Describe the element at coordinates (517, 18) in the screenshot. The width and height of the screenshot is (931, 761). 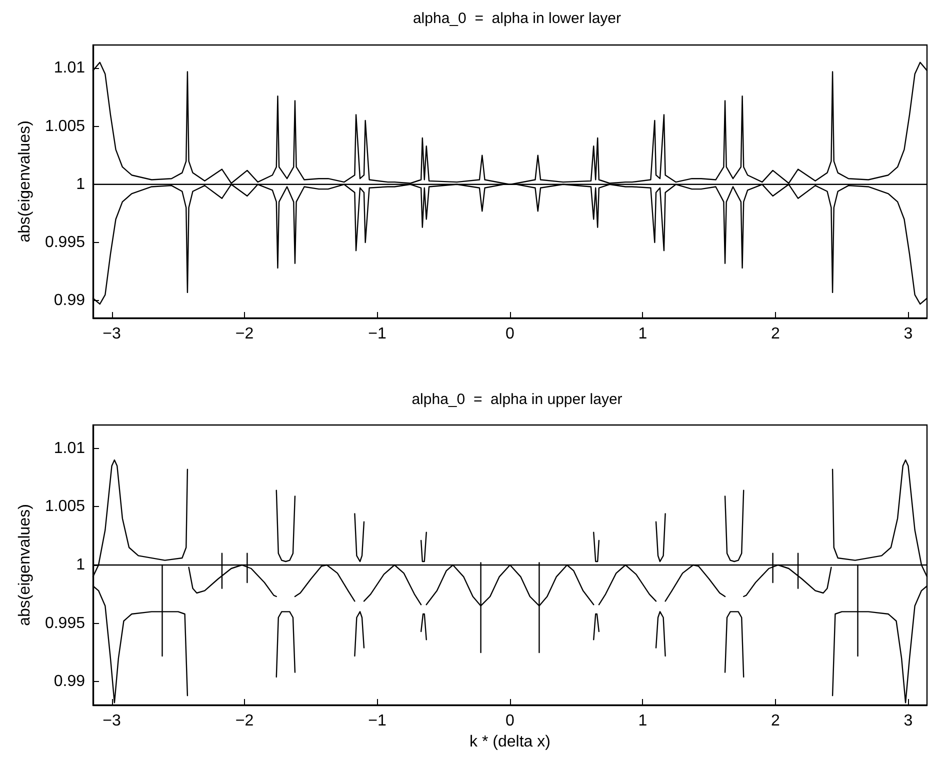
I see `chart-title: alpha_0 = alpha in lower layer` at that location.